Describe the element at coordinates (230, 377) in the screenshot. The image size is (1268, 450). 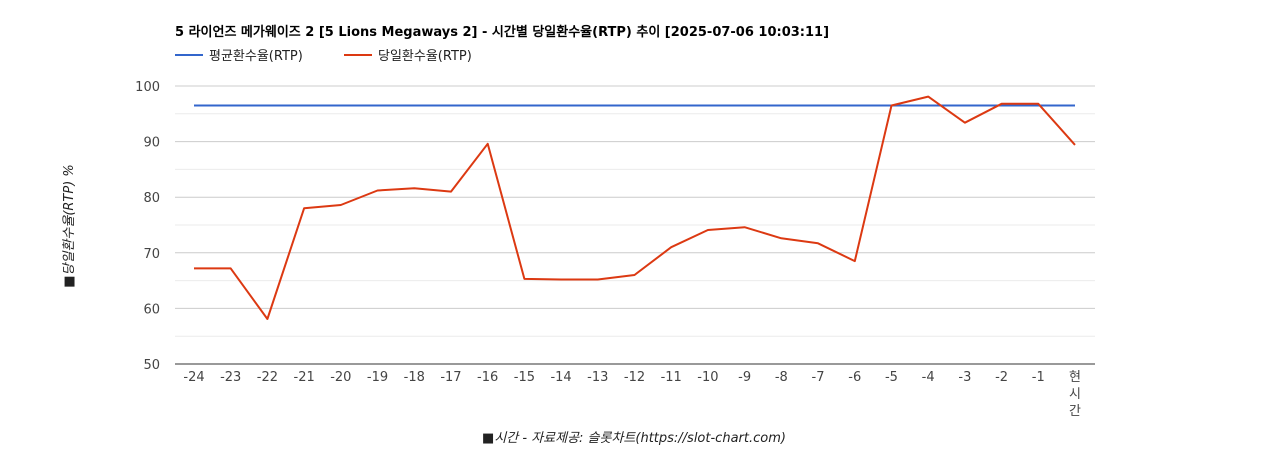
I see `x-tick-label: -23` at that location.